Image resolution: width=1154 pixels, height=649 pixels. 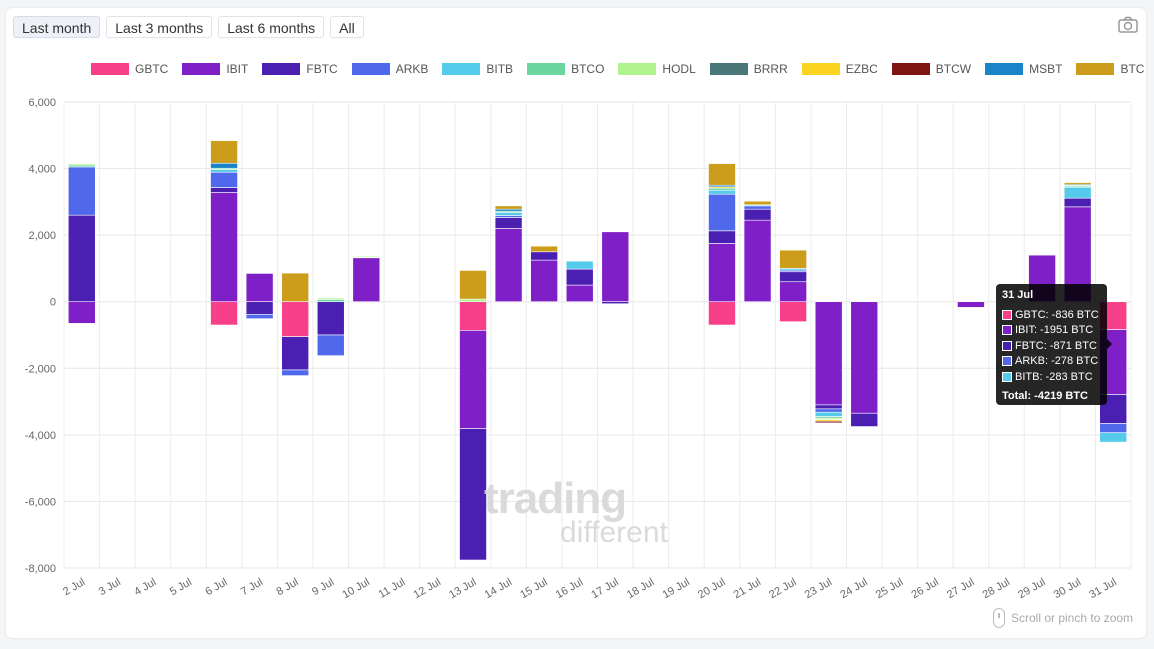 I want to click on x-tick-label: 22 Jul, so click(x=782, y=588).